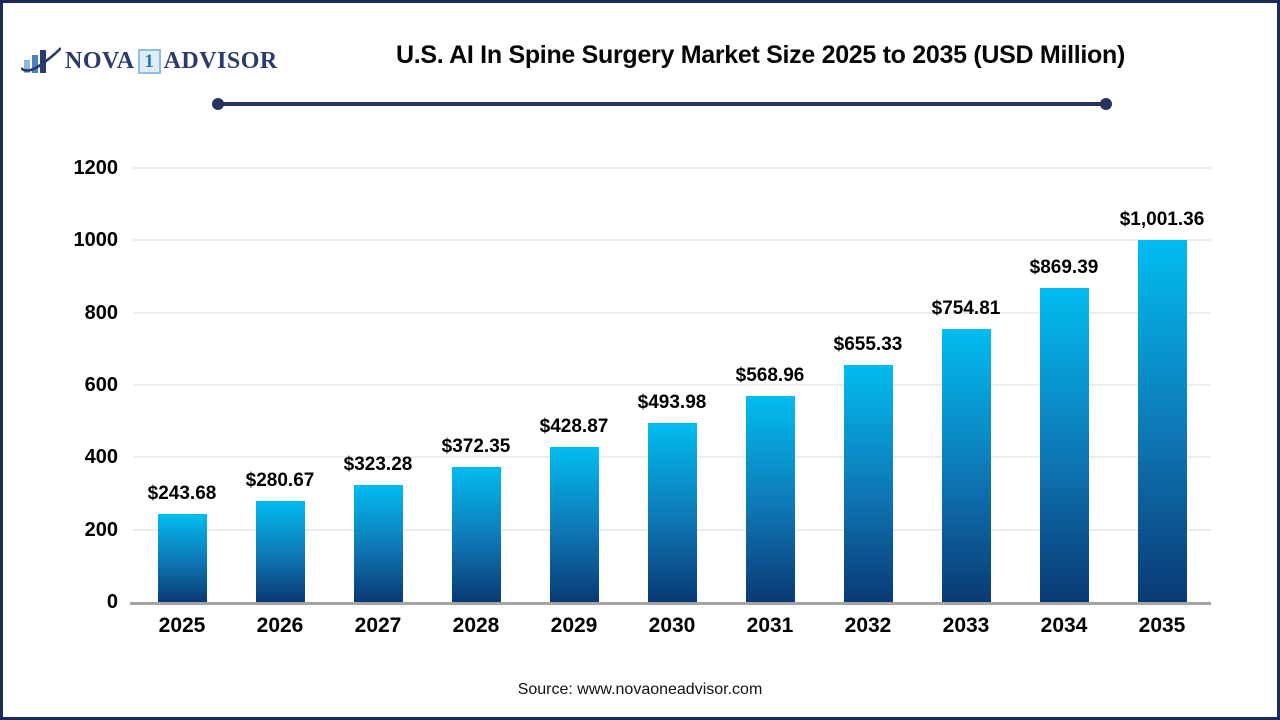  What do you see at coordinates (574, 625) in the screenshot?
I see `x-axis-label-2029: 2029` at bounding box center [574, 625].